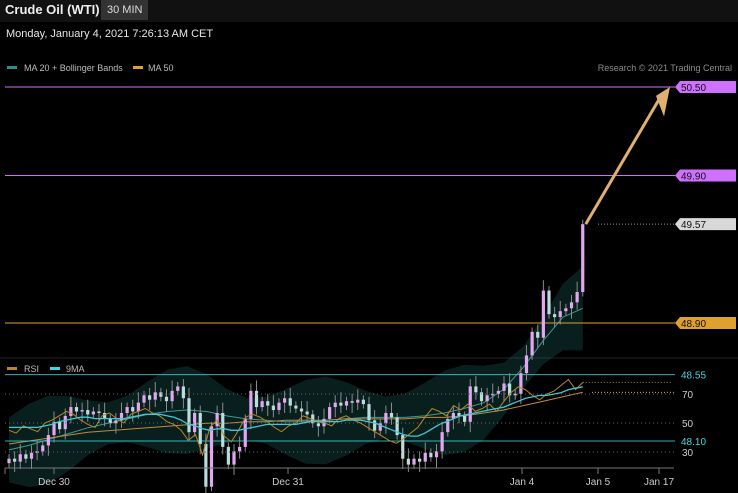 This screenshot has width=738, height=493. What do you see at coordinates (110, 34) in the screenshot?
I see `timestamp: Monday, January 4, 2021 7:26:13 AM CET` at bounding box center [110, 34].